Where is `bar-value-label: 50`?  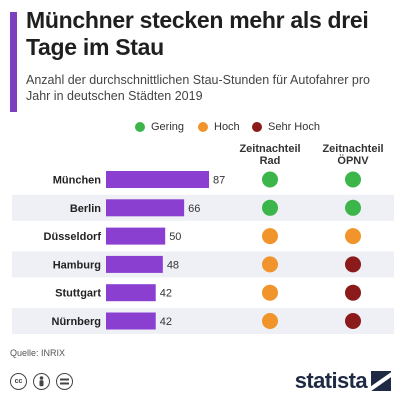
bar-value-label: 50 is located at coordinates (175, 237).